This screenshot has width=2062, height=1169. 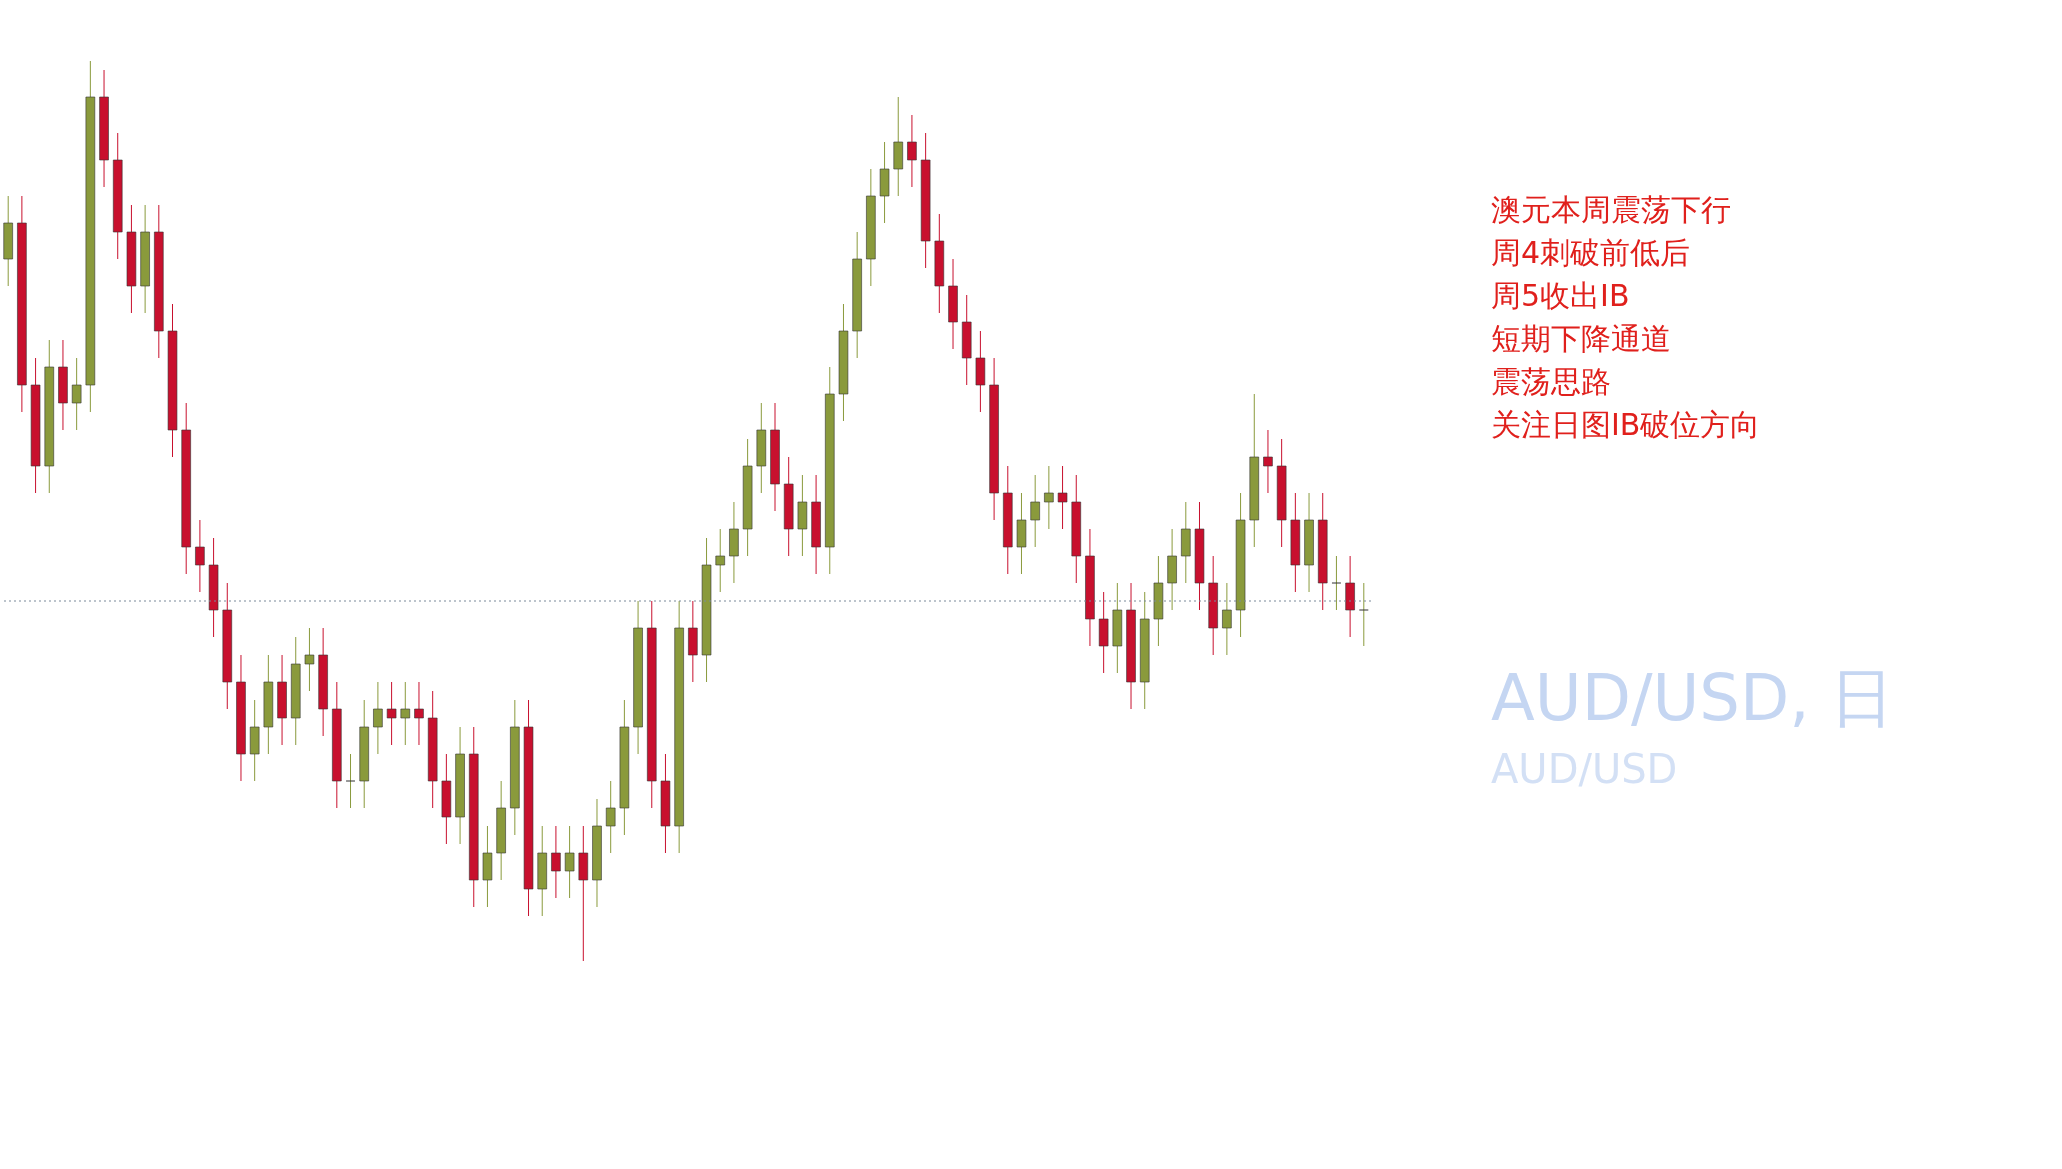 I want to click on text: AUD/USD, 日, so click(x=1692, y=698).